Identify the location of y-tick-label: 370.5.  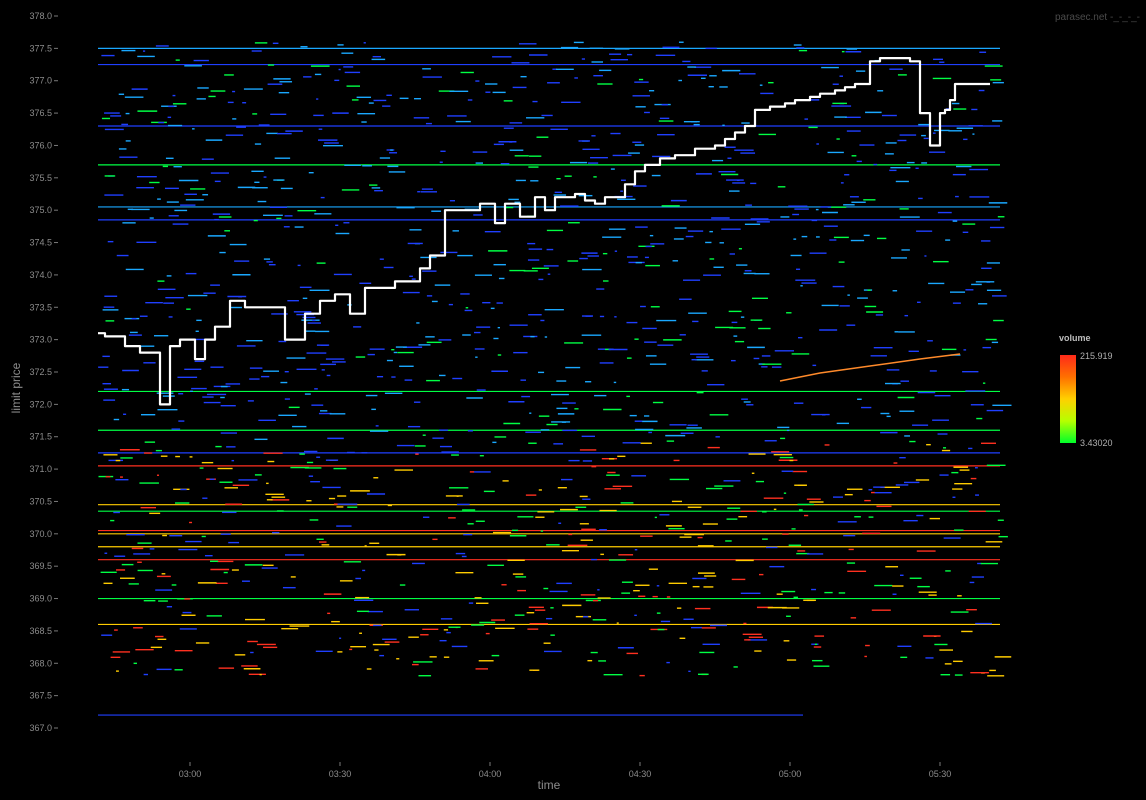
(40, 501).